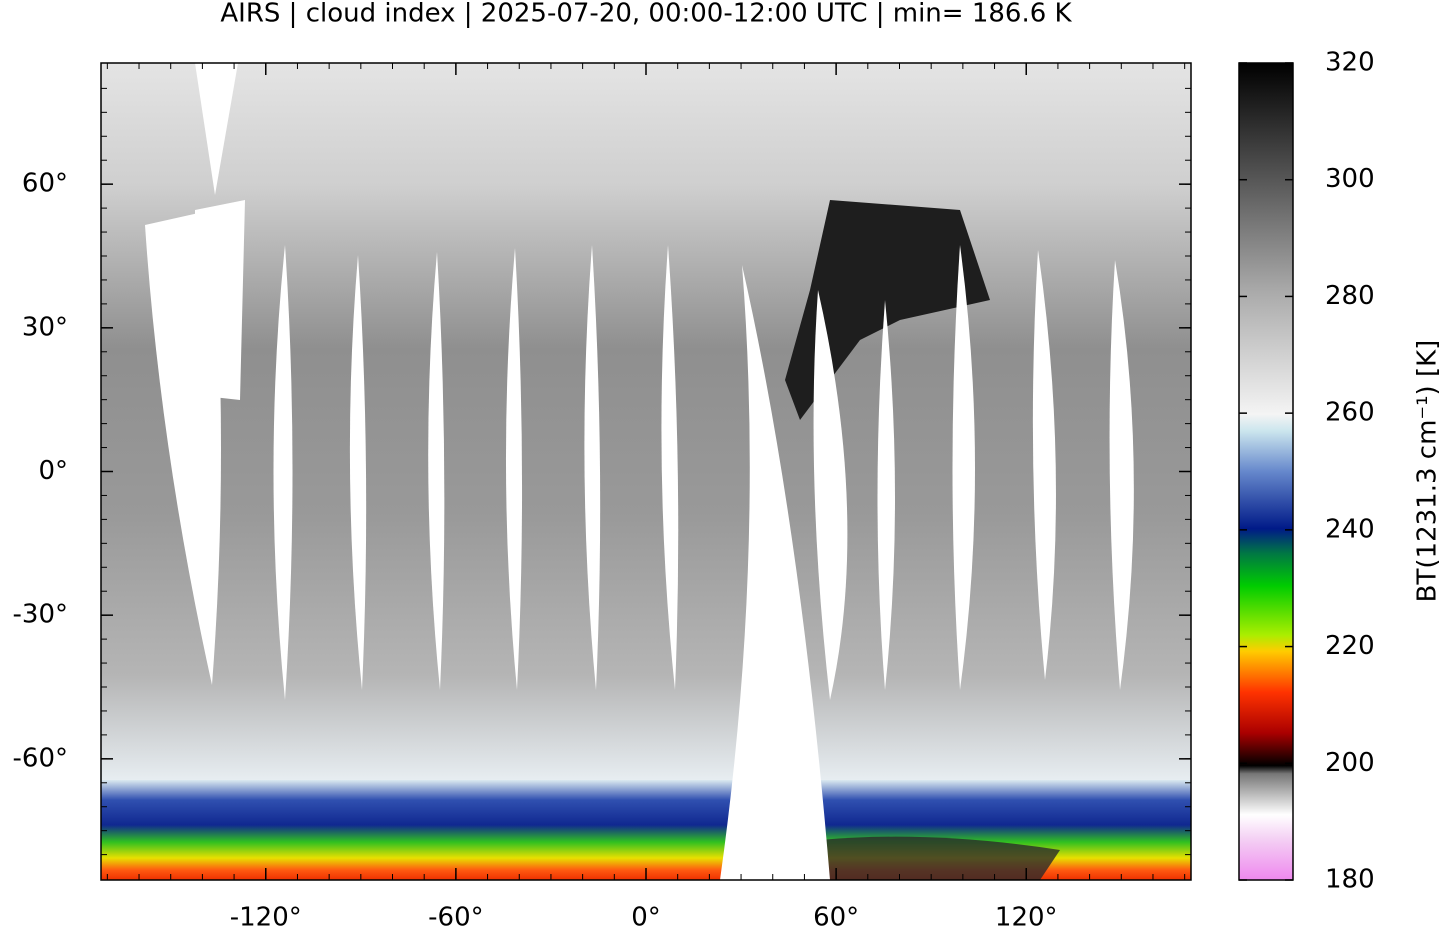 The image size is (1442, 934). What do you see at coordinates (1350, 296) in the screenshot?
I see `colorbar-tick-label: 280` at bounding box center [1350, 296].